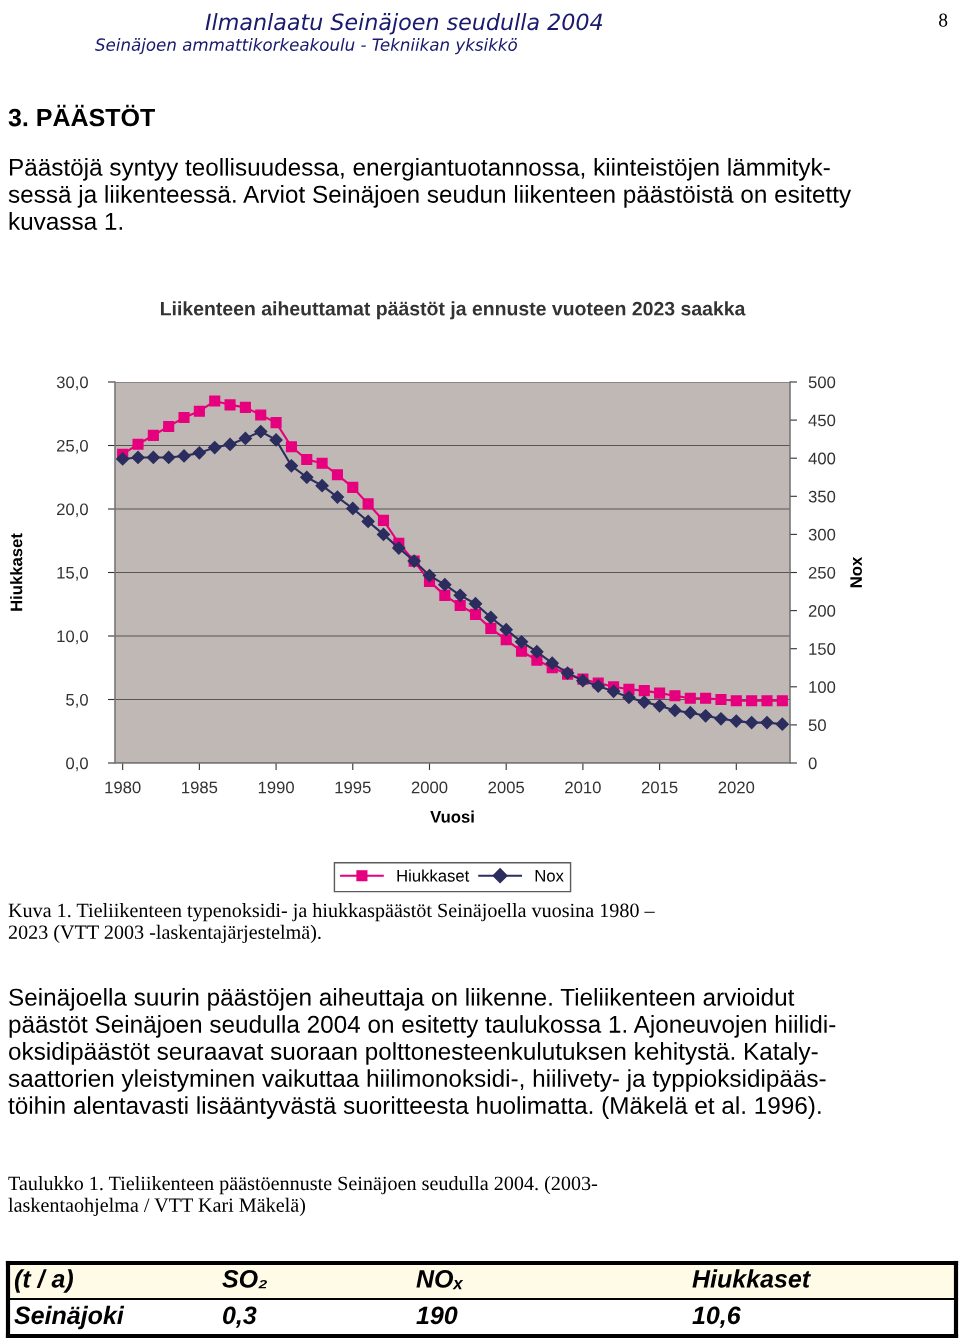 The height and width of the screenshot is (1338, 960). Describe the element at coordinates (43, 1281) in the screenshot. I see `text: (t / a)` at that location.